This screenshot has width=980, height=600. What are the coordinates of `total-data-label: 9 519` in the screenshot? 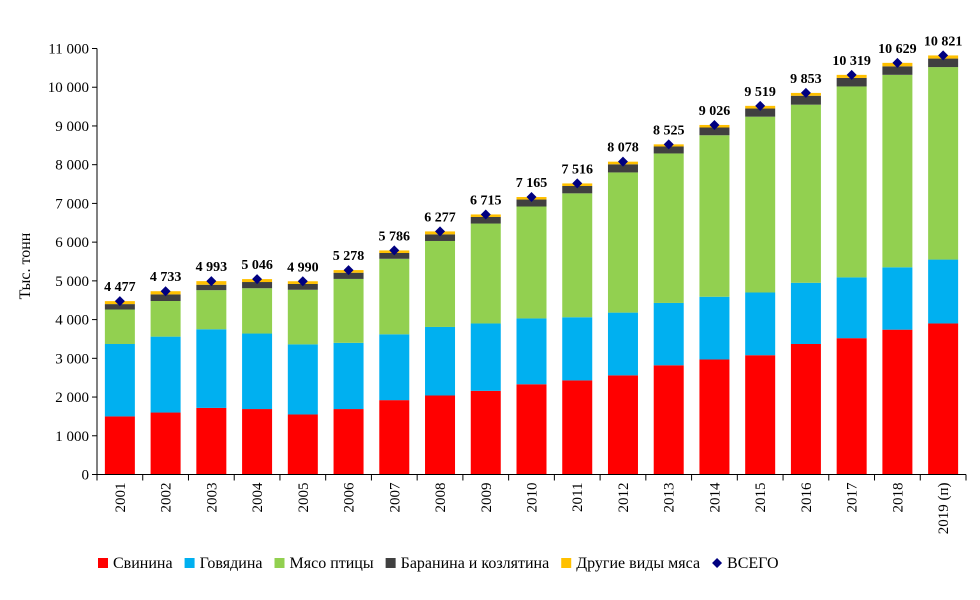 It's located at (760, 92).